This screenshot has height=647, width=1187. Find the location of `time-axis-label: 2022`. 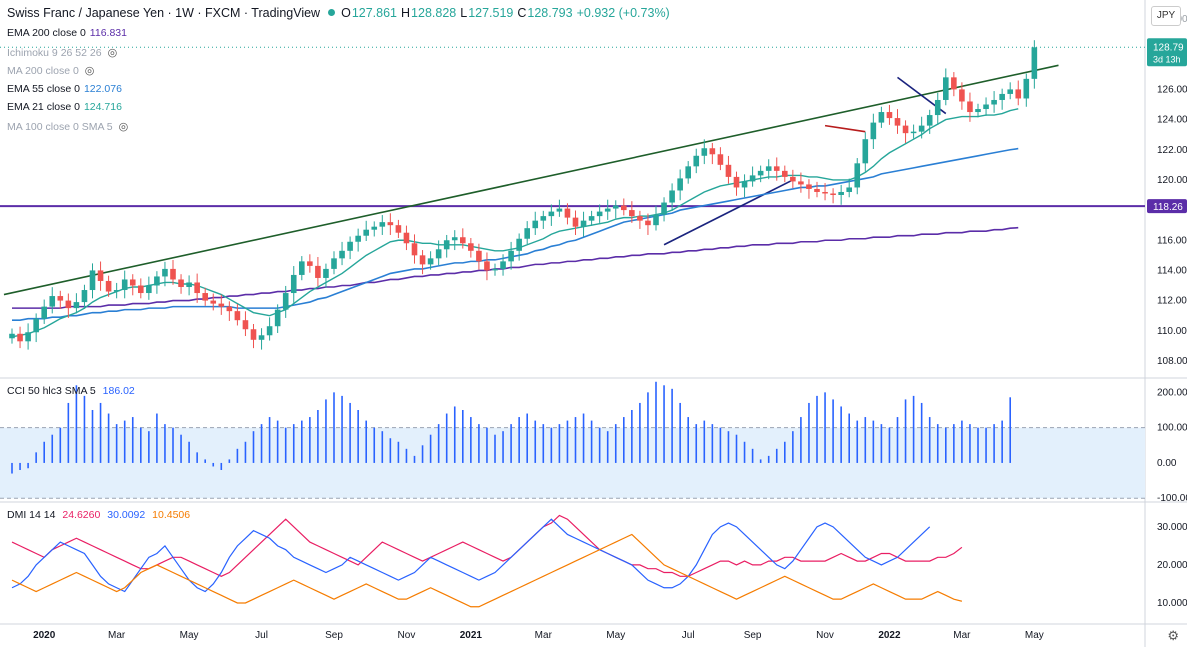

time-axis-label: 2022 is located at coordinates (889, 635).